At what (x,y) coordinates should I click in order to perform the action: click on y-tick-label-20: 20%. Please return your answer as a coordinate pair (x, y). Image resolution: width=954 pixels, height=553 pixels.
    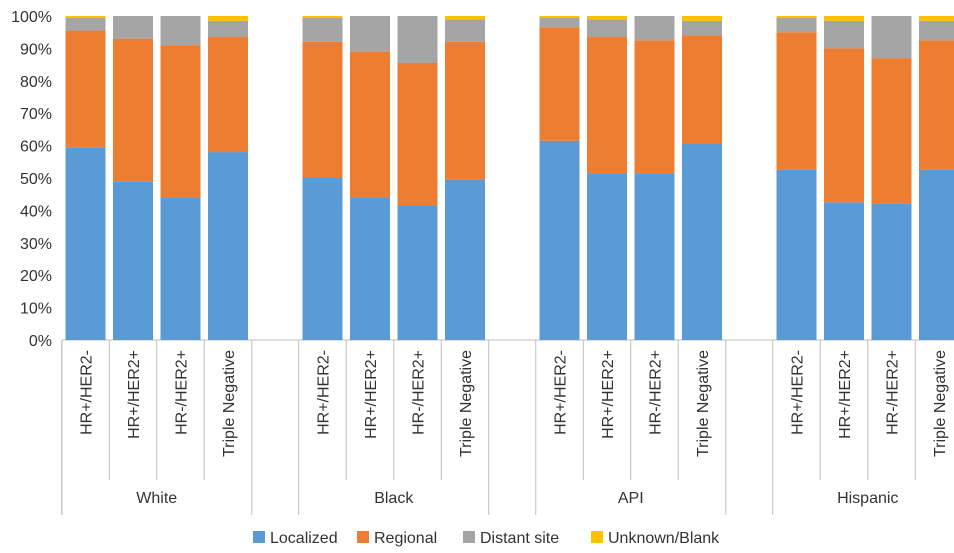
    Looking at the image, I should click on (36, 276).